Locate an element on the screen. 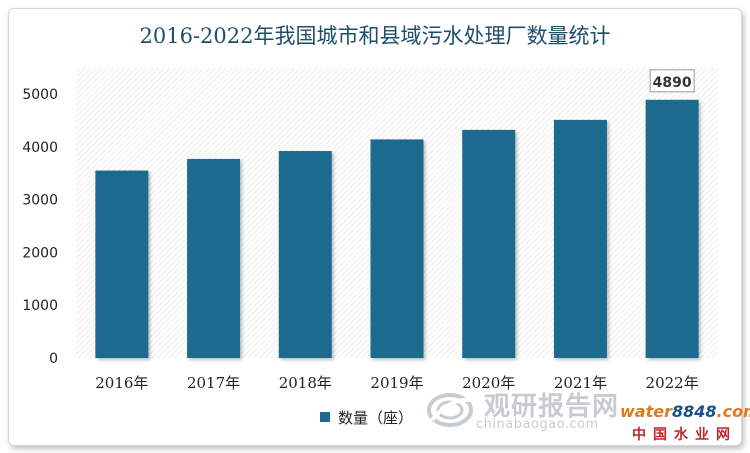 The width and height of the screenshot is (750, 453). data-label-box is located at coordinates (672, 81).